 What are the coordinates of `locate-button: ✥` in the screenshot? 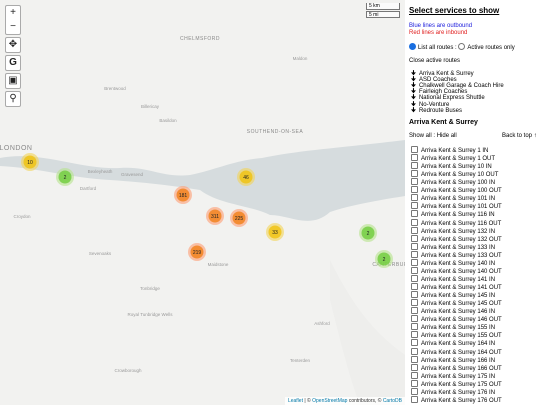 It's located at (13, 45).